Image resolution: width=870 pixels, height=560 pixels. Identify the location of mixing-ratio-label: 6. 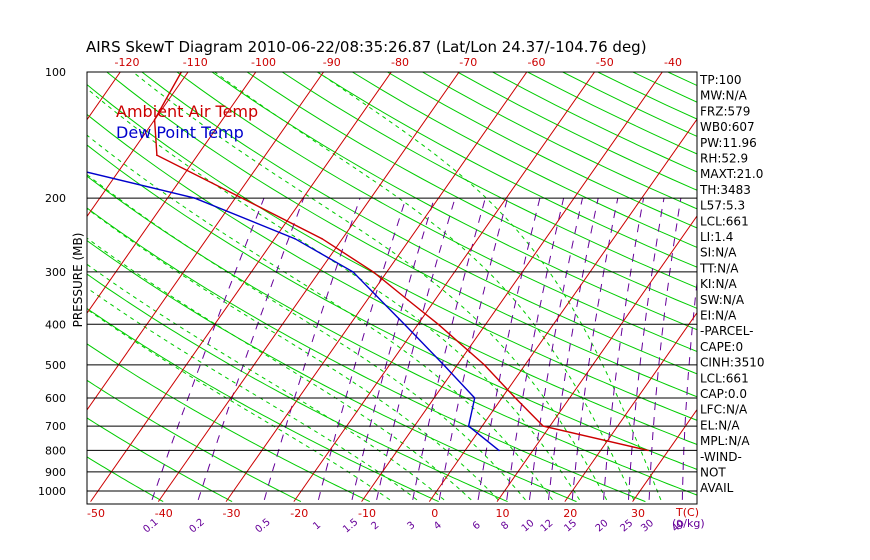
(477, 526).